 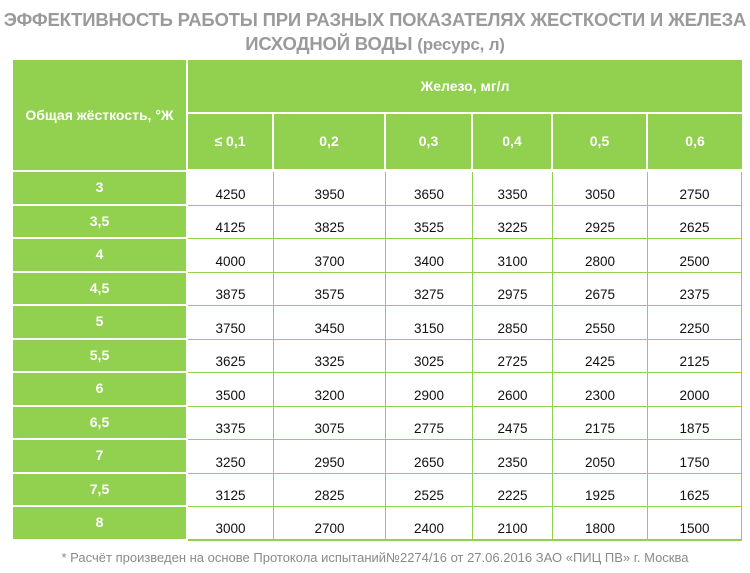 I want to click on resource-value: 3125, so click(x=231, y=490).